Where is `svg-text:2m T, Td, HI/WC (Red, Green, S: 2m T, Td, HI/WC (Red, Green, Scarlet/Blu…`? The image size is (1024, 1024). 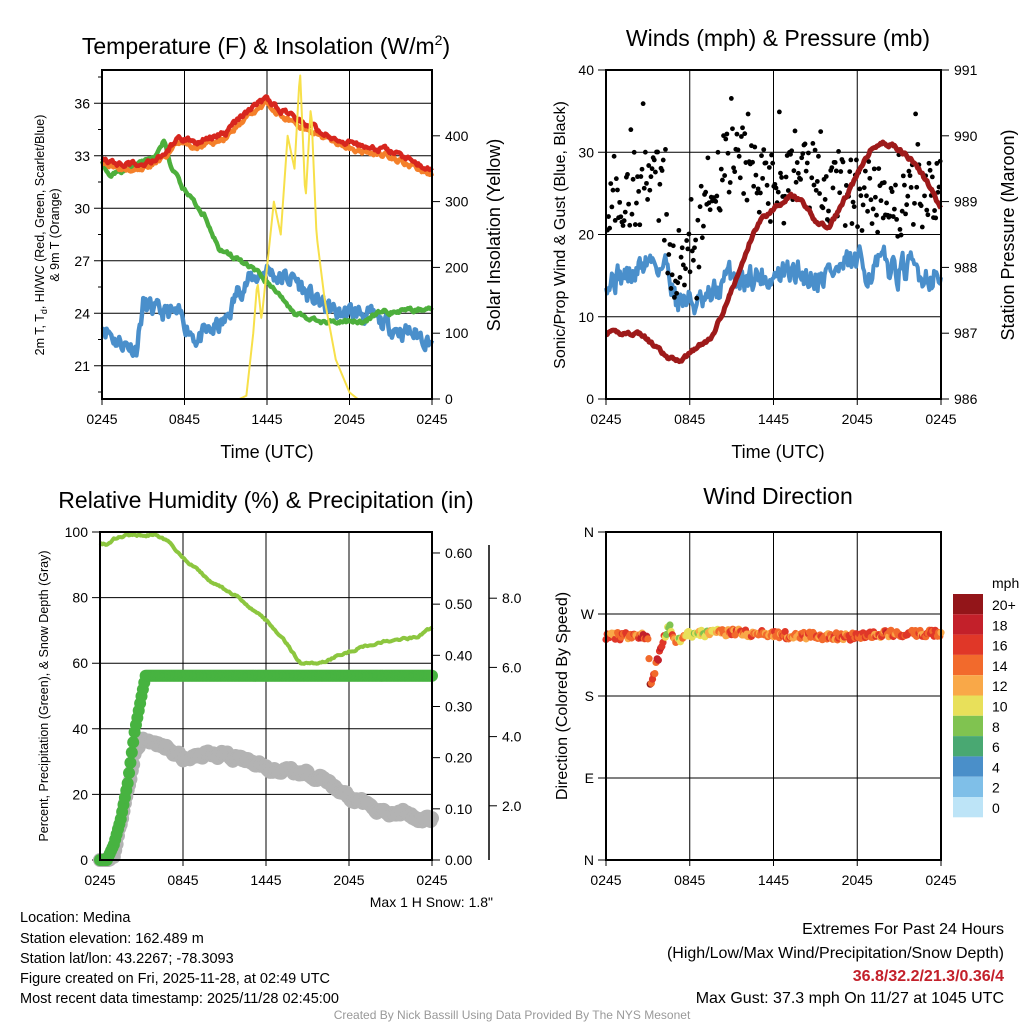 svg-text:2m T, Td, HI/WC (Red, Green, S: 2m T, Td, HI/WC (Red, Green, Scarlet/Blu… is located at coordinates (41, 235).